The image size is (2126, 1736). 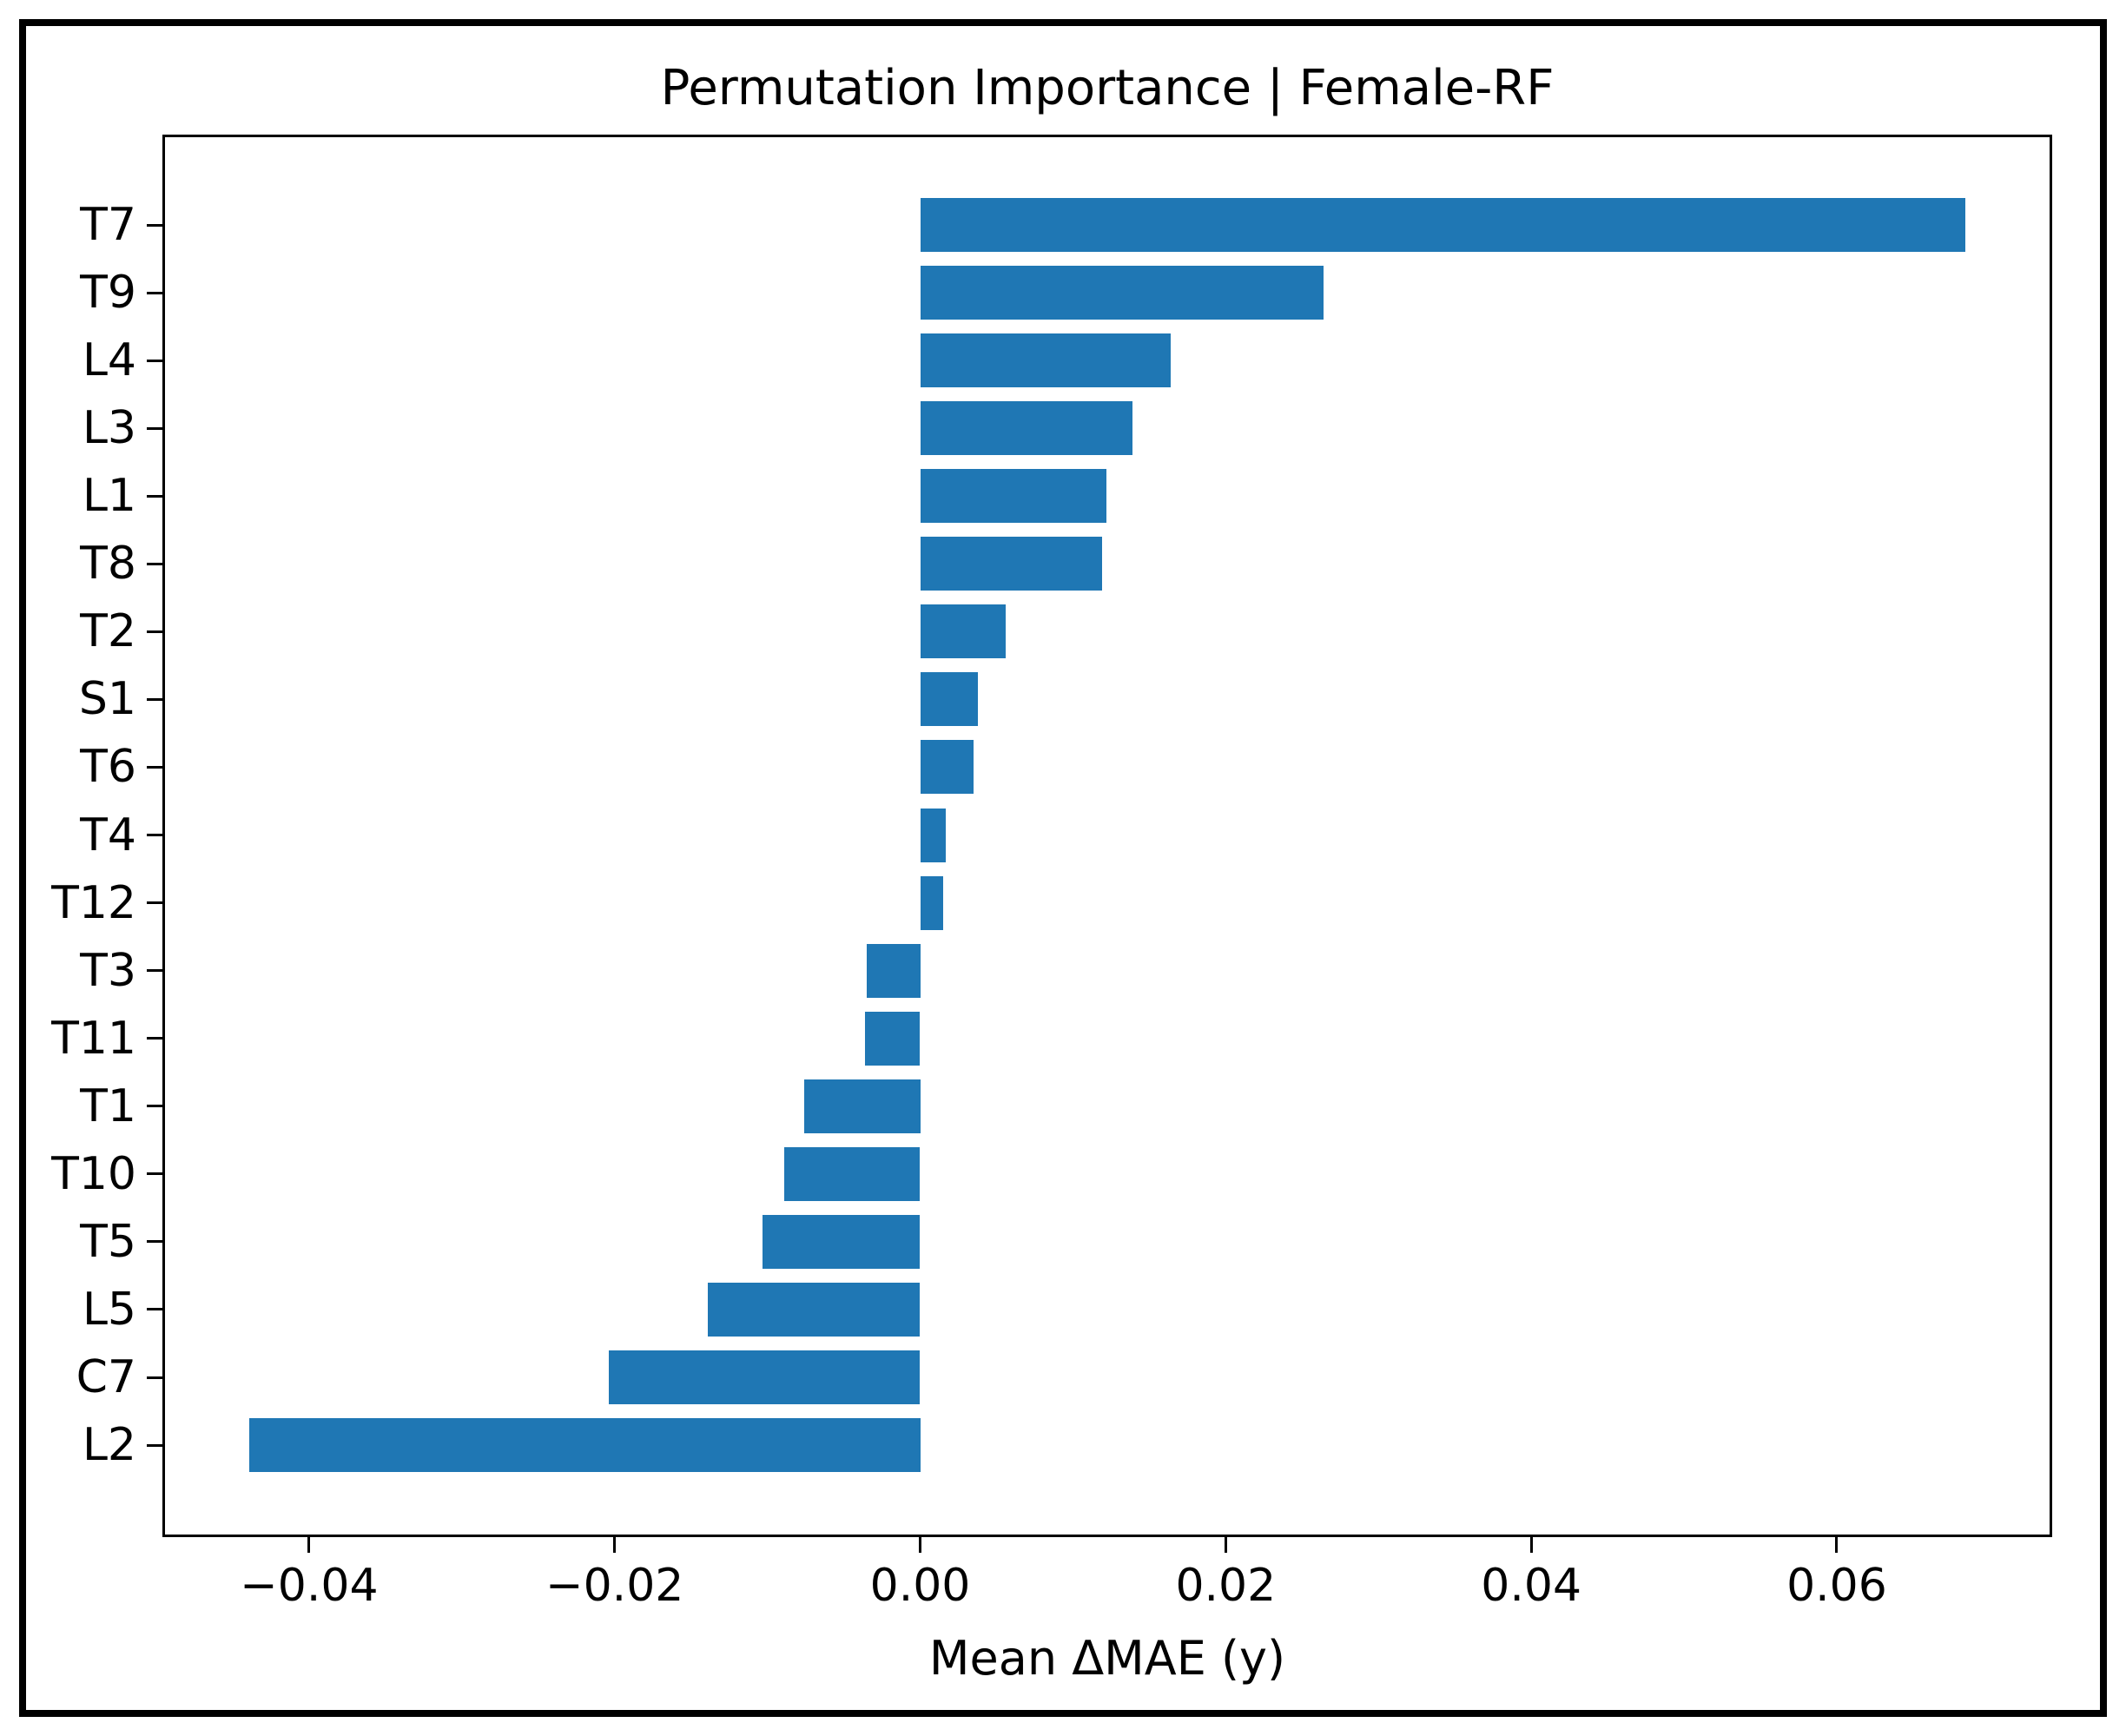 I want to click on y-tick-label-T1: T1, so click(x=108, y=1105).